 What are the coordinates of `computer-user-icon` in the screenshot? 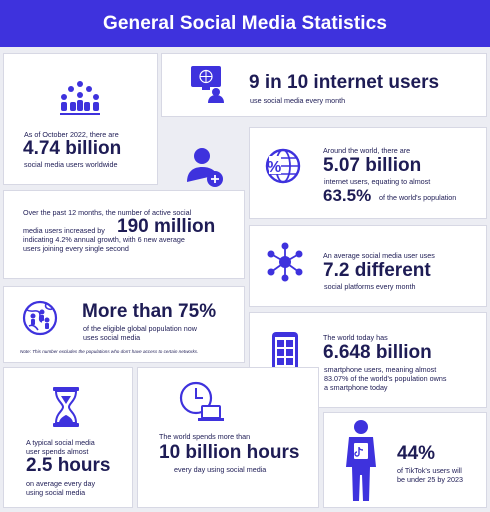 It's located at (207, 84).